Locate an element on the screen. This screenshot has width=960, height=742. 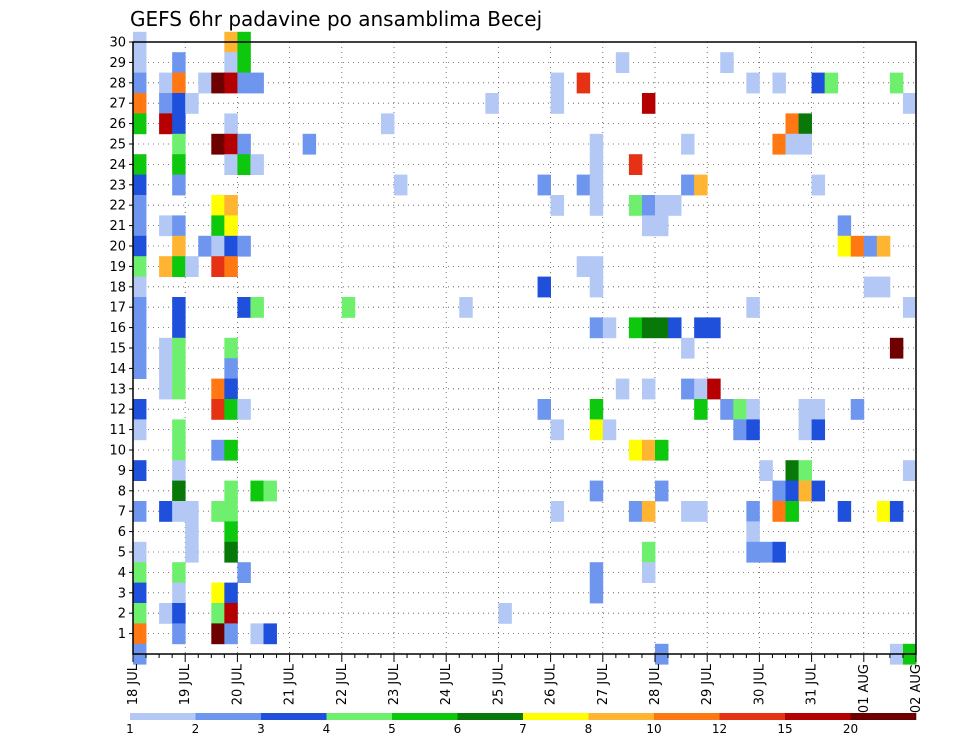
y-tick-label: 19 is located at coordinates (117, 267).